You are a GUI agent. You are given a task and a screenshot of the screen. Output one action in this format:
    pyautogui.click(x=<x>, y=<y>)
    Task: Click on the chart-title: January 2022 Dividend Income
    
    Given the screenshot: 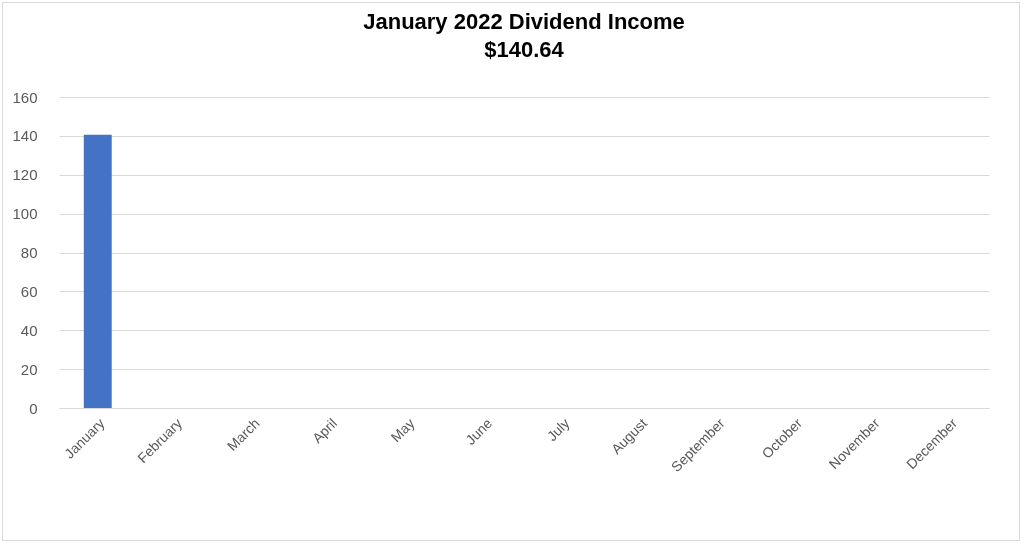 What is the action you would take?
    pyautogui.click(x=524, y=21)
    